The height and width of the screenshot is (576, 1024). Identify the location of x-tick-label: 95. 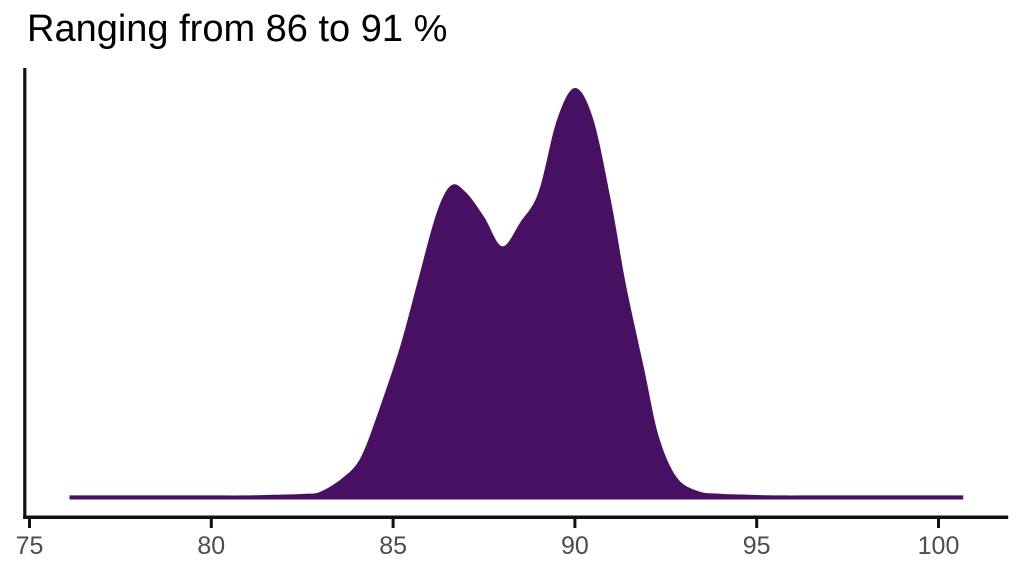
(757, 546).